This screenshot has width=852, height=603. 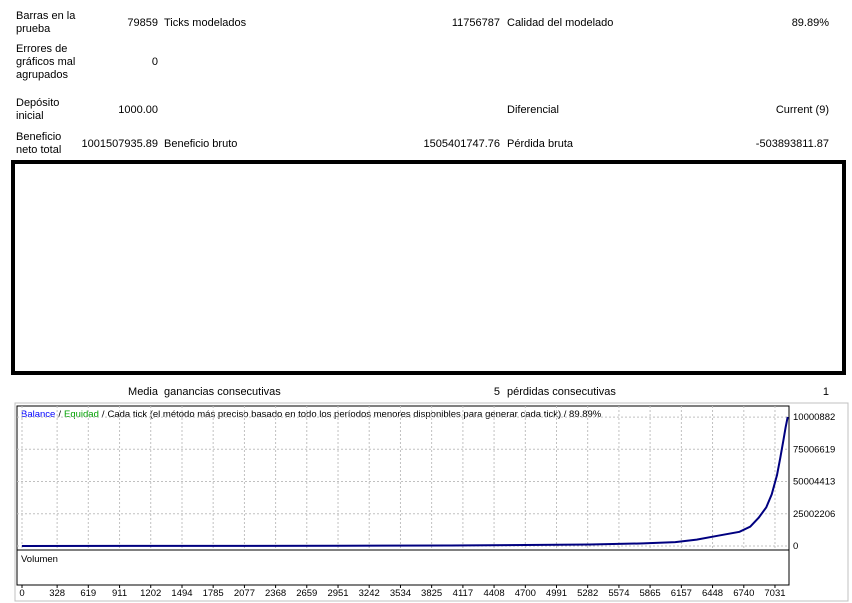 I want to click on field-value: Media, so click(x=143, y=391).